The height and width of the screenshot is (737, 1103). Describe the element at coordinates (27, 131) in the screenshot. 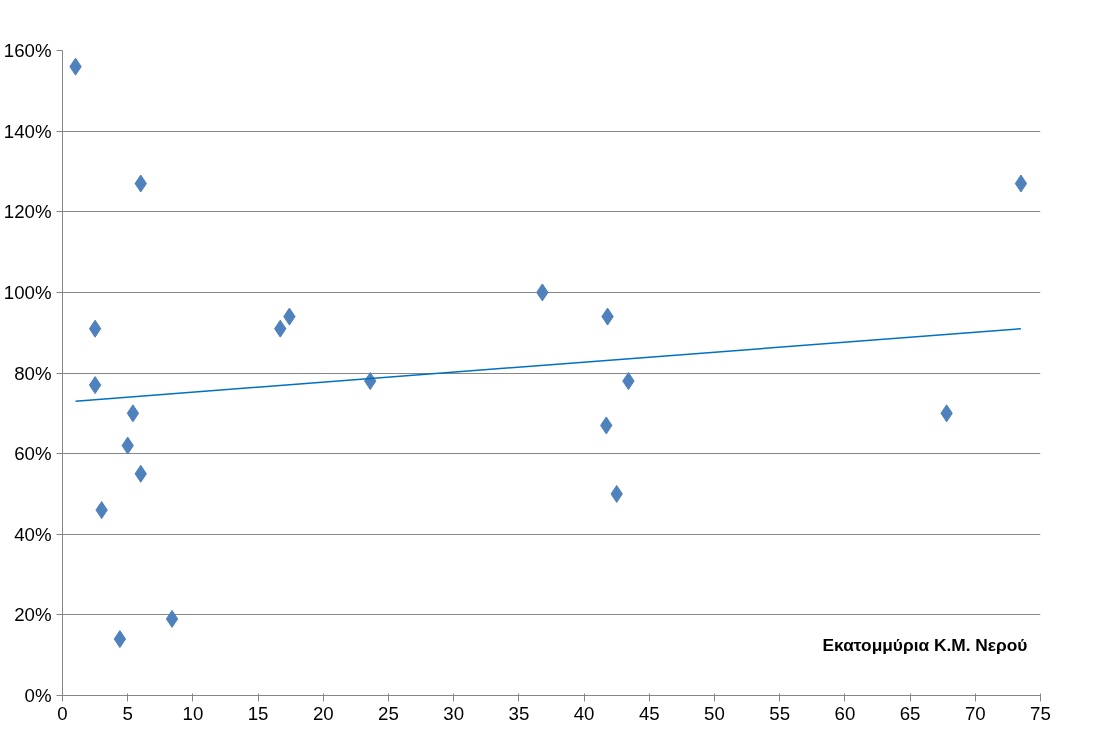

I see `y-tick-label: 140%` at that location.